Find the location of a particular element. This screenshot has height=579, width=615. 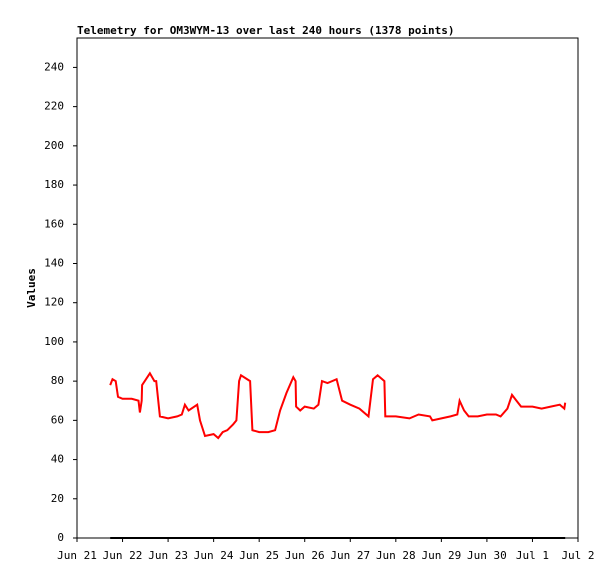

x-tick-label: Jun 29 is located at coordinates (441, 555).